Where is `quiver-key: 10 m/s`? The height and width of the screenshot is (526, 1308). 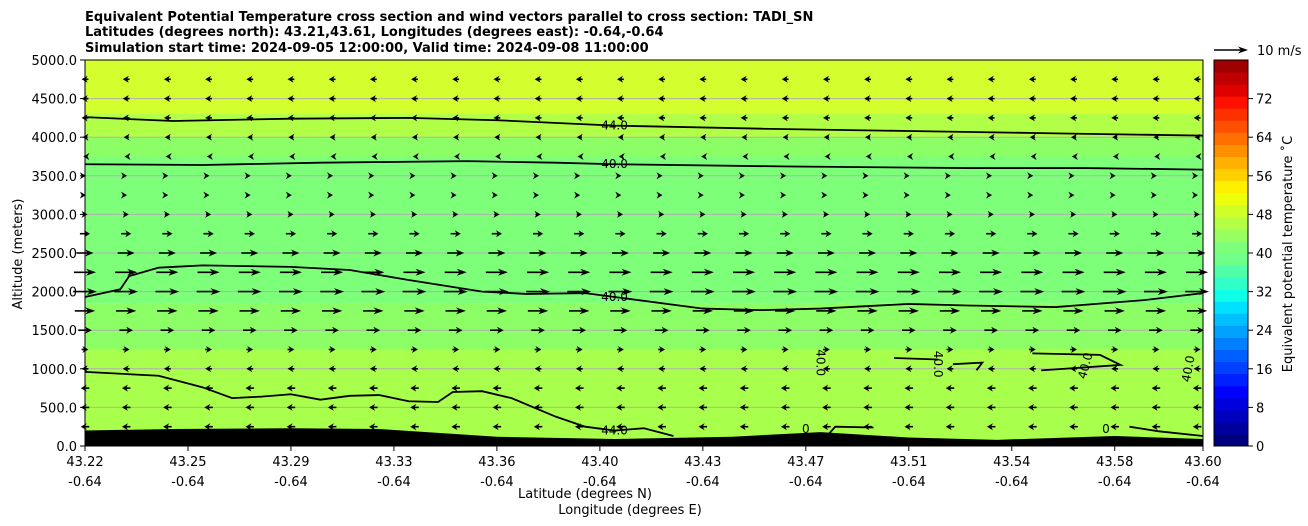 quiver-key: 10 m/s is located at coordinates (1258, 51).